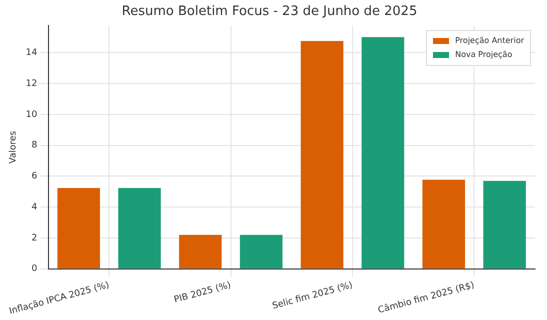 The width and height of the screenshot is (547, 320). I want to click on y-tick-label: 14, so click(32, 53).